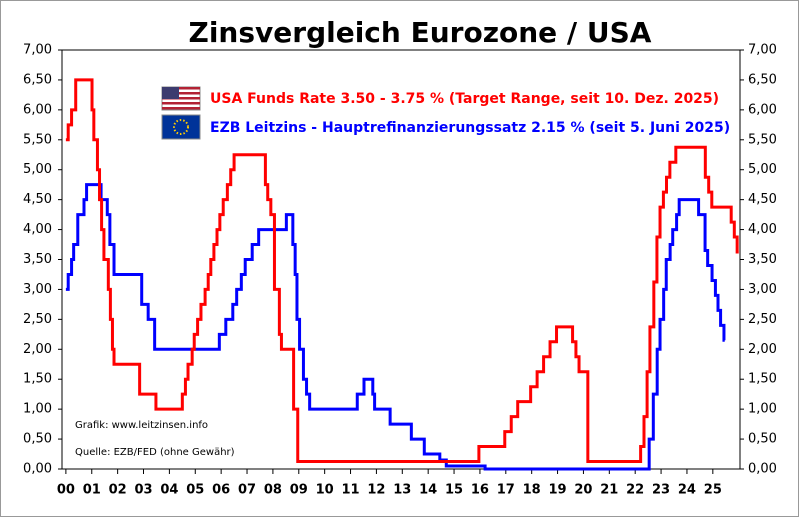 The height and width of the screenshot is (517, 799). What do you see at coordinates (273, 490) in the screenshot?
I see `x-tick-label: 08` at bounding box center [273, 490].